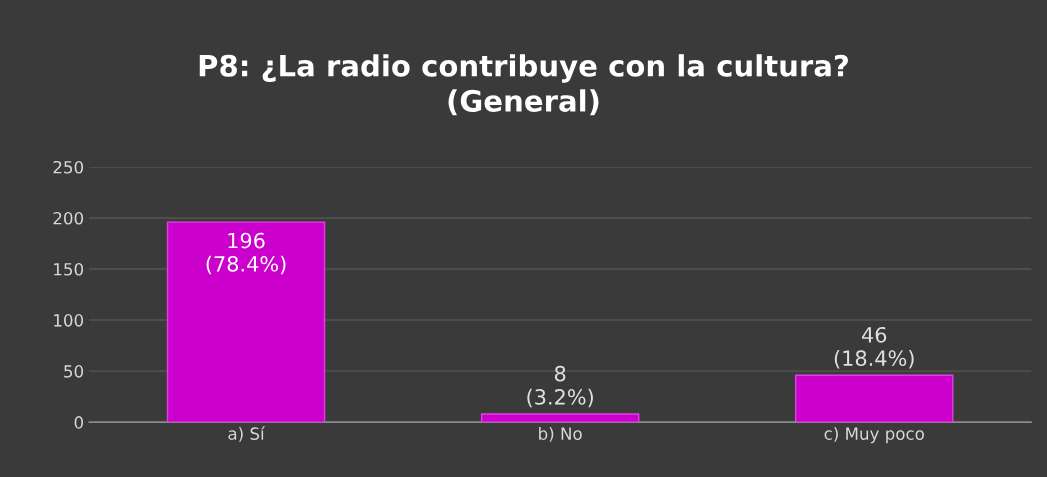  Describe the element at coordinates (874, 347) in the screenshot. I see `data-label: 46 (18.4%)` at that location.